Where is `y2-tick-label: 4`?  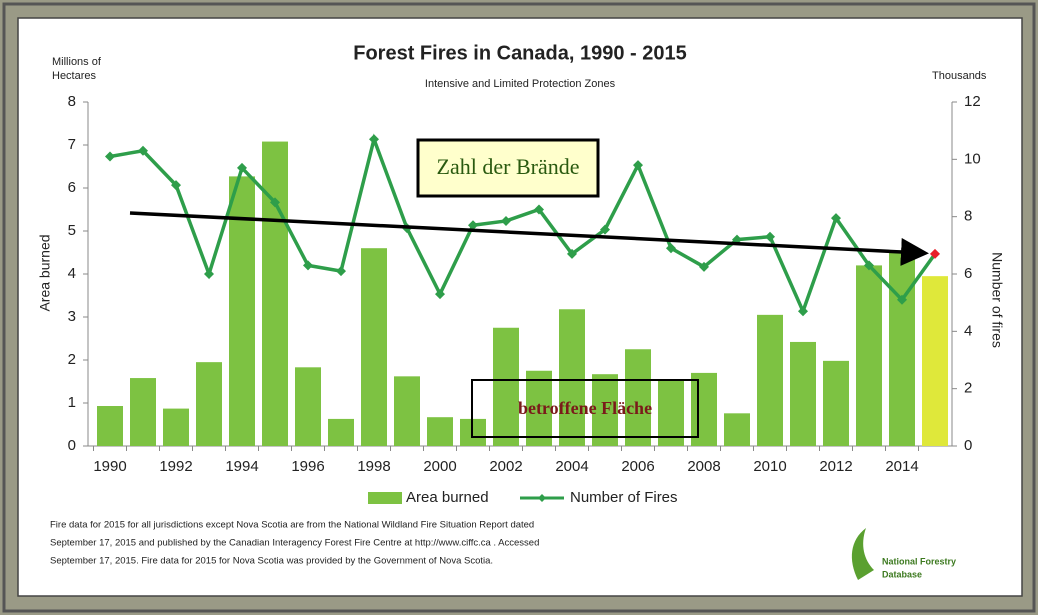
y2-tick-label: 4 is located at coordinates (968, 330).